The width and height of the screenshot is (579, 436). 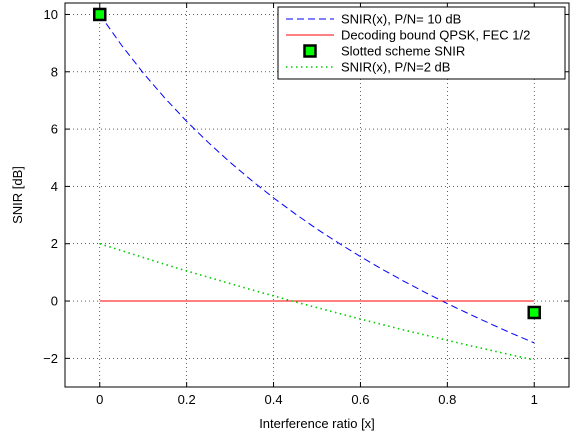 I want to click on x-tick-label: 1, so click(x=534, y=399).